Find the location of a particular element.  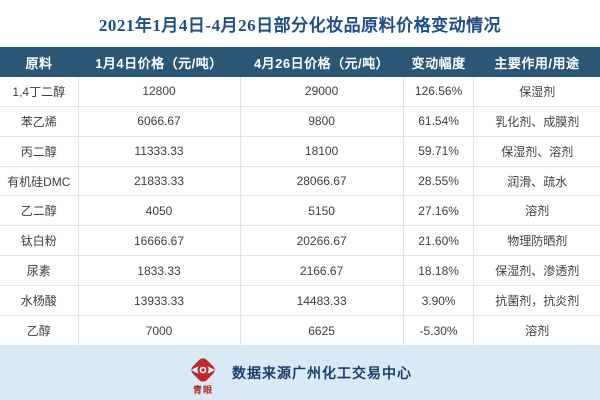

table-row: 乙醇 7000 6625 -5.30% 溶剂 is located at coordinates (300, 330).